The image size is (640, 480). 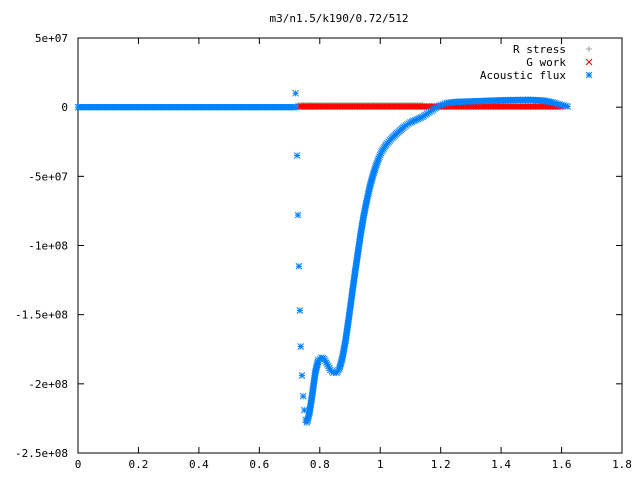 I want to click on legend-label: R stress, so click(x=539, y=49).